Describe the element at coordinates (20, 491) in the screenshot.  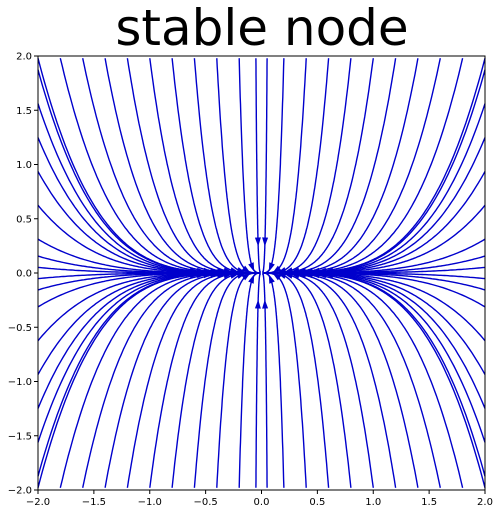
I see `y-tick-label: −2.0` at that location.